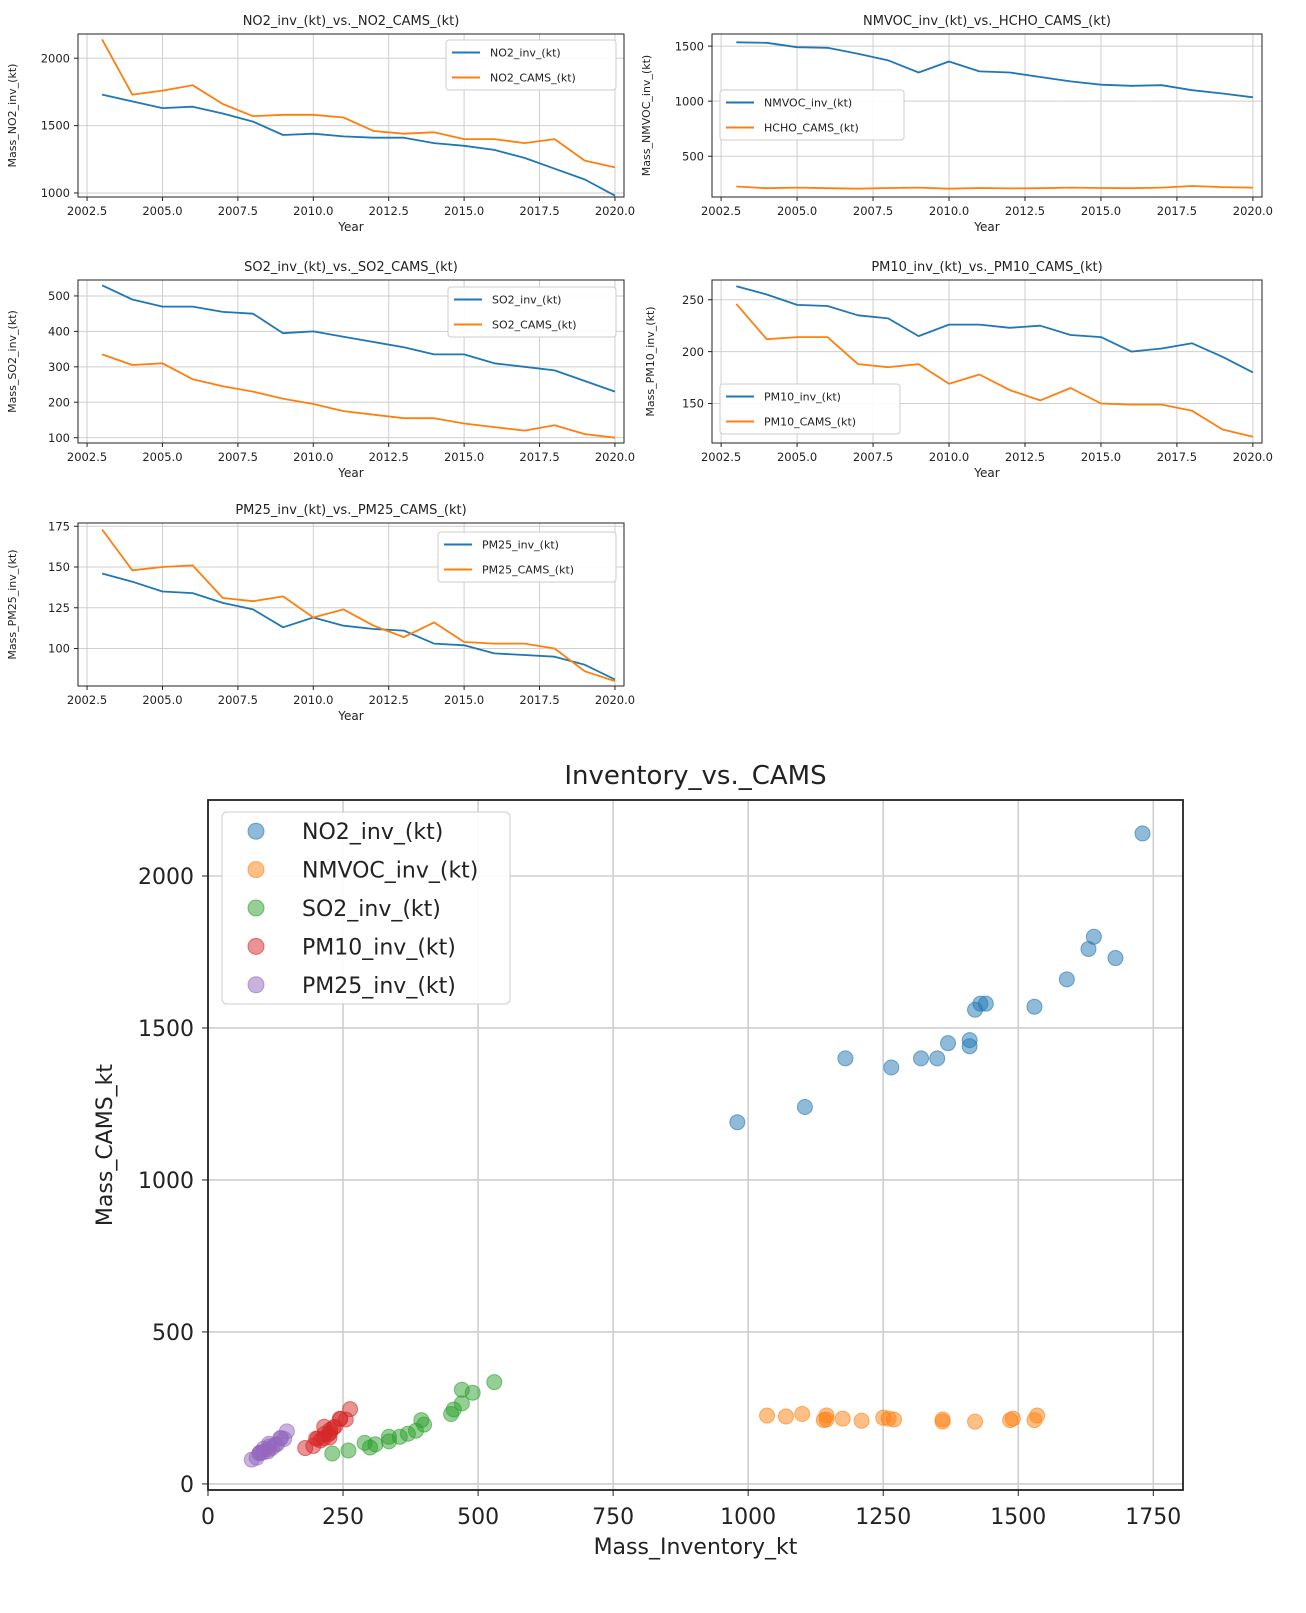 The height and width of the screenshot is (1613, 1306). Describe the element at coordinates (534, 325) in the screenshot. I see `legend-label: SO2_CAMS_(kt)` at that location.